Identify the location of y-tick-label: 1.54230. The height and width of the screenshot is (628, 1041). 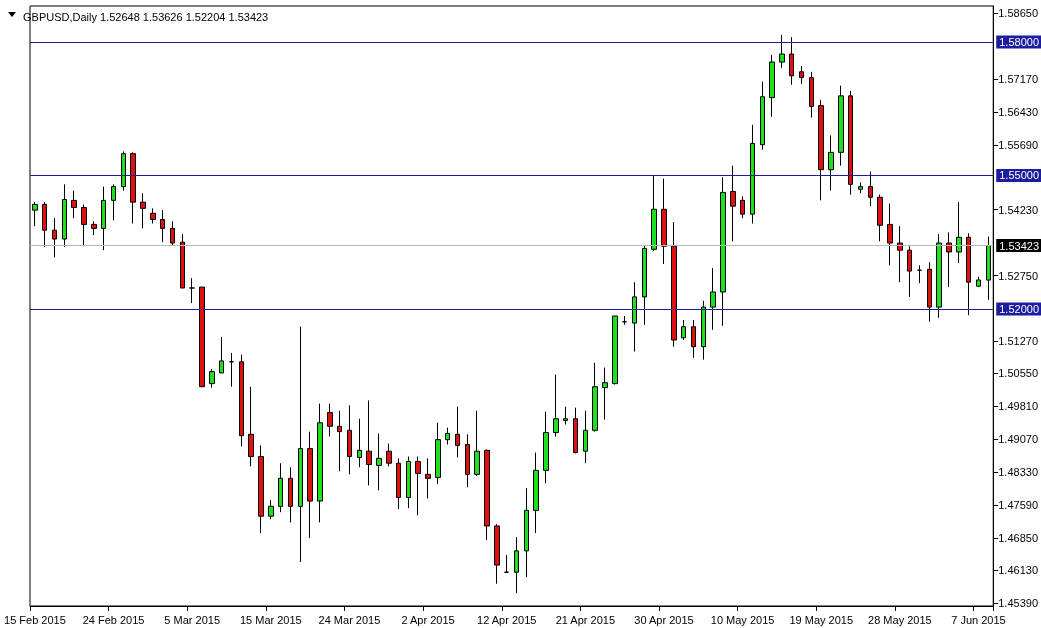
(1018, 209).